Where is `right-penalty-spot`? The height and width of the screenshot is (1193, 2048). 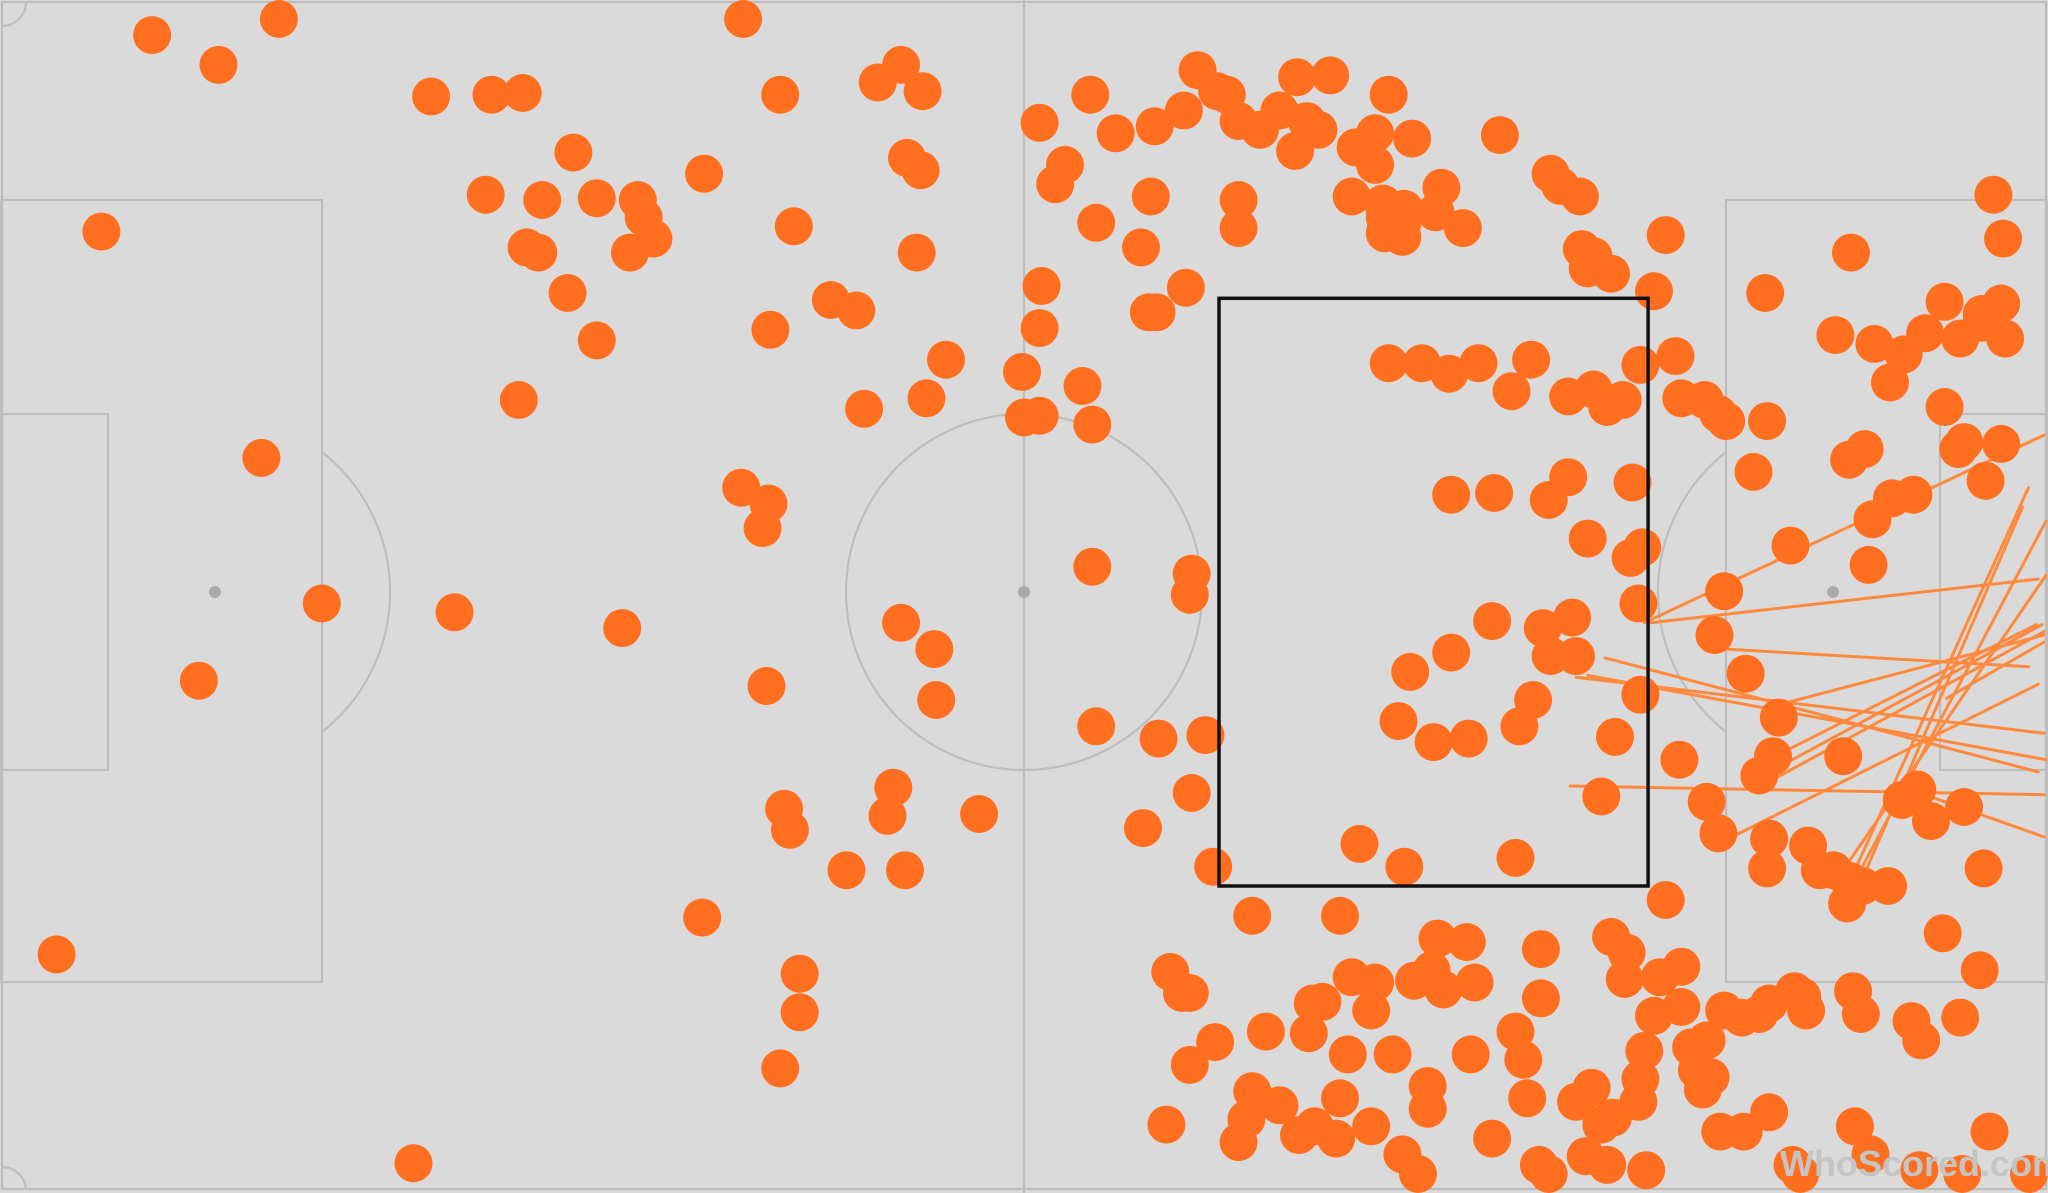 right-penalty-spot is located at coordinates (1833, 592).